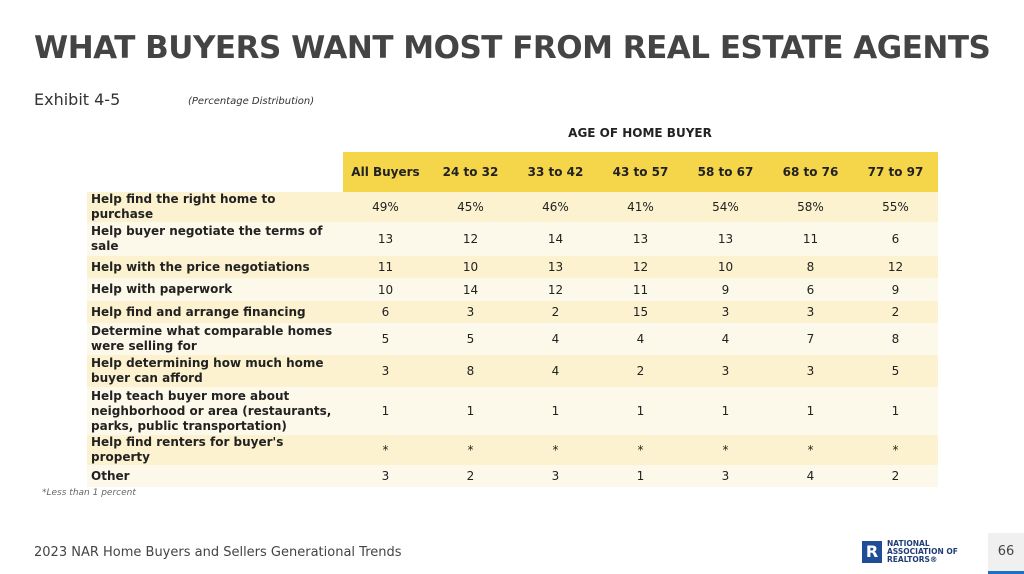 This screenshot has height=574, width=1024. Describe the element at coordinates (872, 552) in the screenshot. I see `logo-mark: R` at that location.